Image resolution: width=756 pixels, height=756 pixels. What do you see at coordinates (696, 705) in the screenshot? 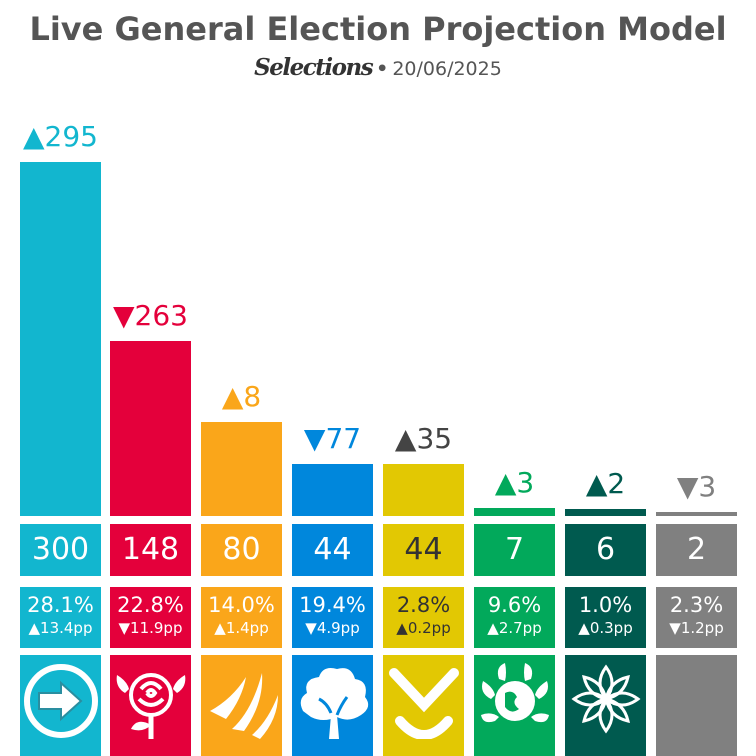
I see `blank-icon` at bounding box center [696, 705].